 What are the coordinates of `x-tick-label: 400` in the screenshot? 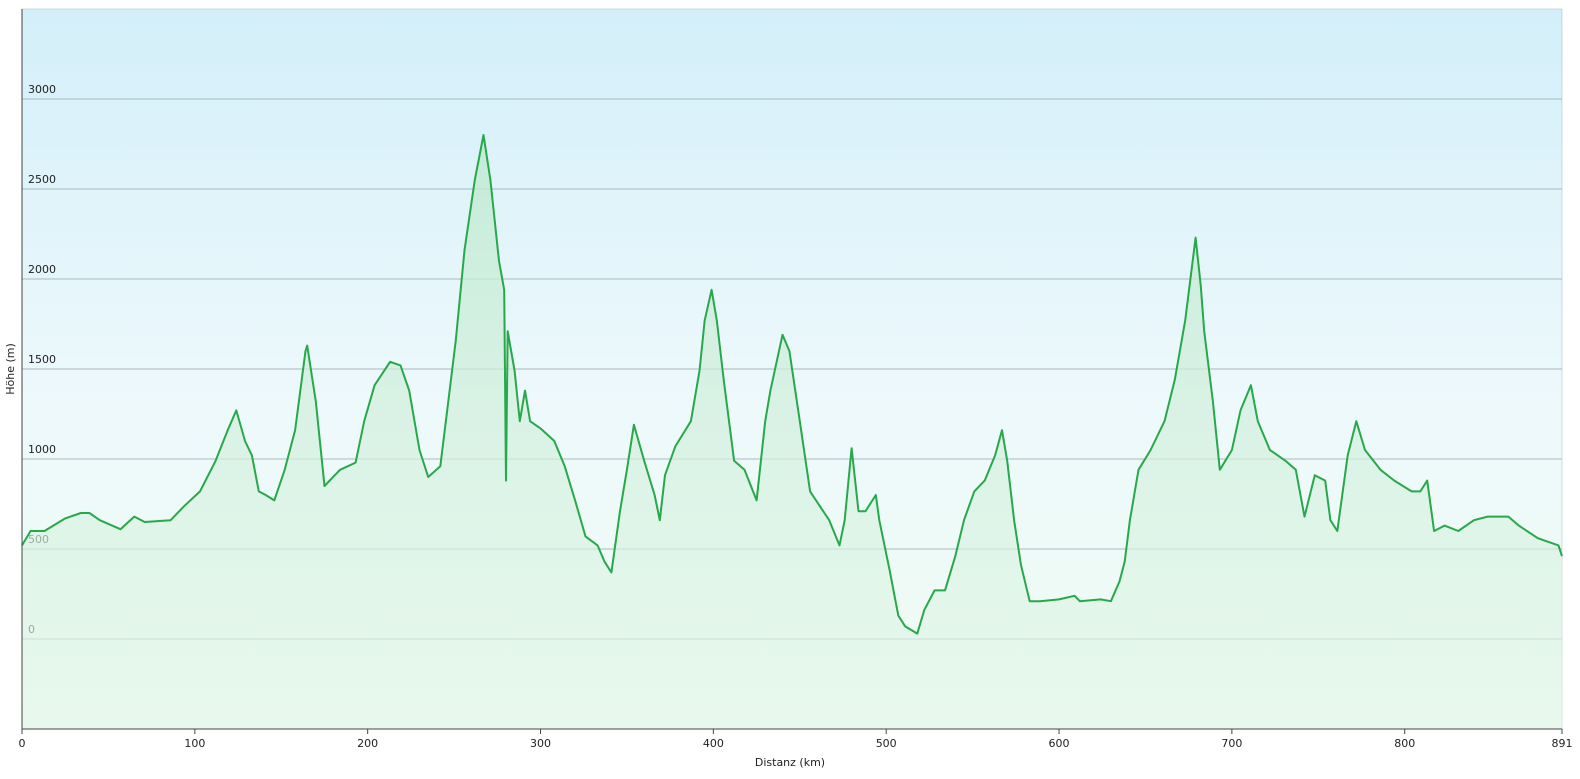 It's located at (713, 743).